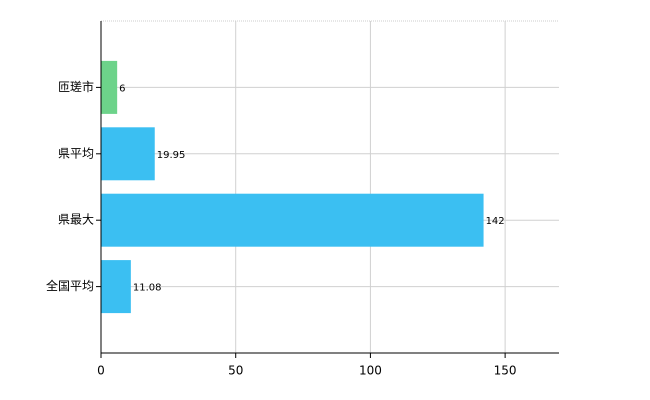  Describe the element at coordinates (76, 153) in the screenshot. I see `y-tick-label: 県平均` at that location.